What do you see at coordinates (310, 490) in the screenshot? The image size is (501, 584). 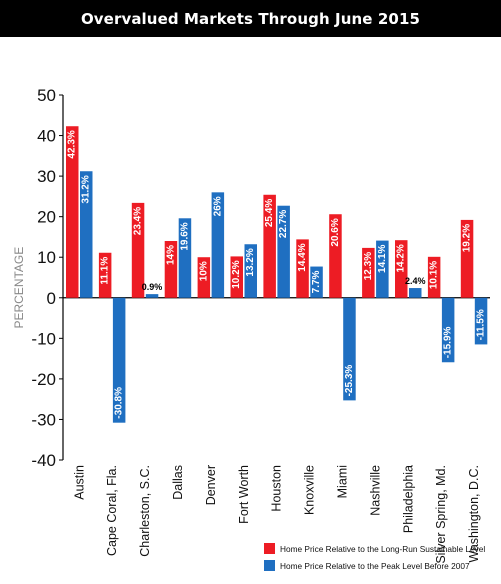 I see `category-label: Knoxville` at bounding box center [310, 490].